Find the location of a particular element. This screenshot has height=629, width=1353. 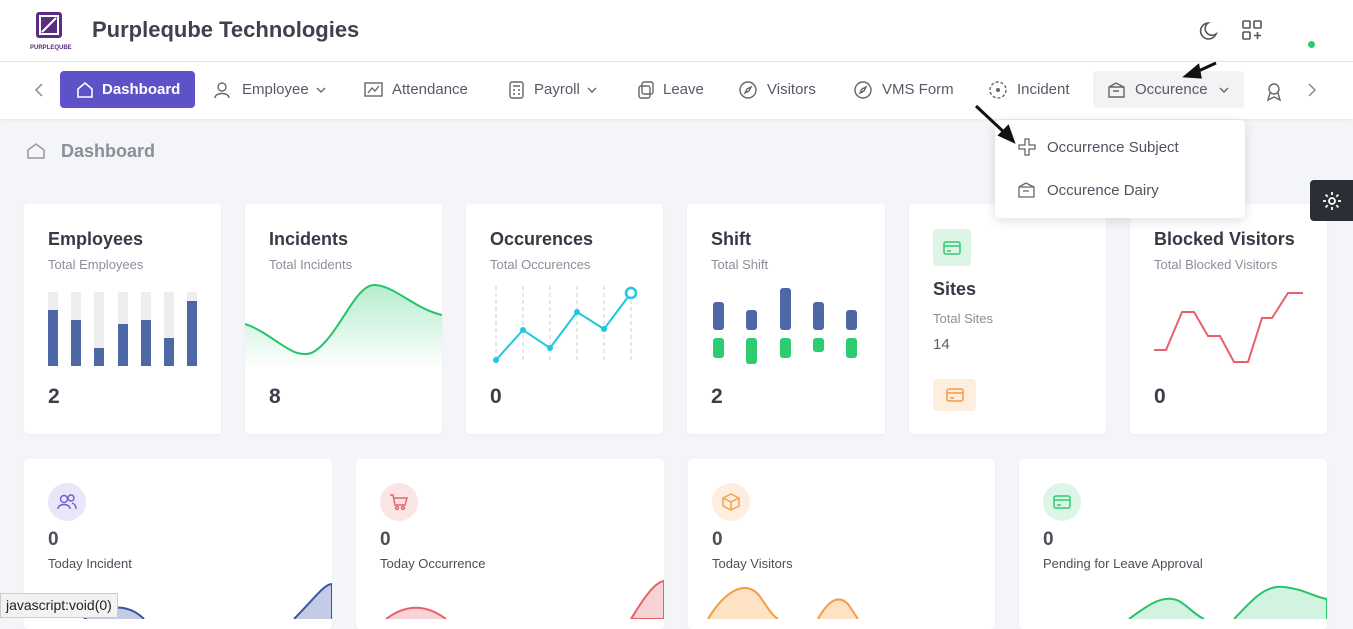

card-value: 8 is located at coordinates (275, 396).